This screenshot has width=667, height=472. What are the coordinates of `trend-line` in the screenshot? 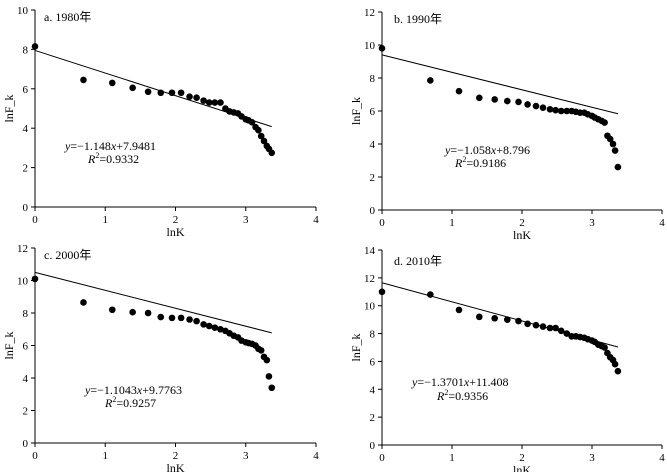 It's located at (153, 302).